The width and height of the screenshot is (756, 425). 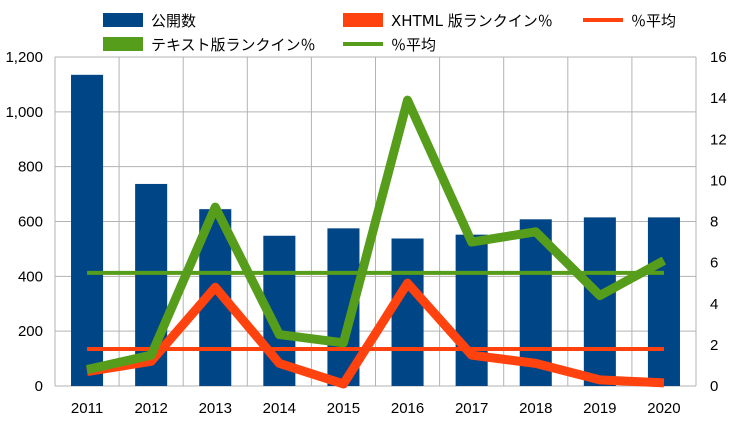 What do you see at coordinates (407, 408) in the screenshot?
I see `category-label: 2016` at bounding box center [407, 408].